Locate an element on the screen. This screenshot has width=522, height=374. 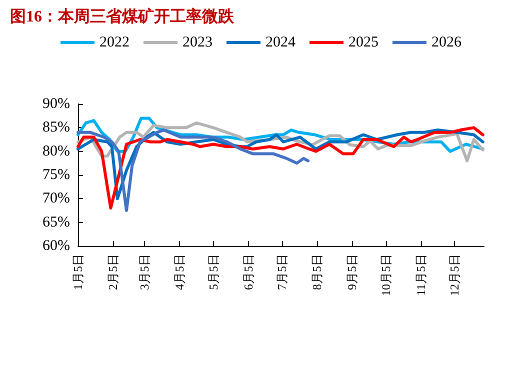
legend-label: 2023 is located at coordinates (197, 42).